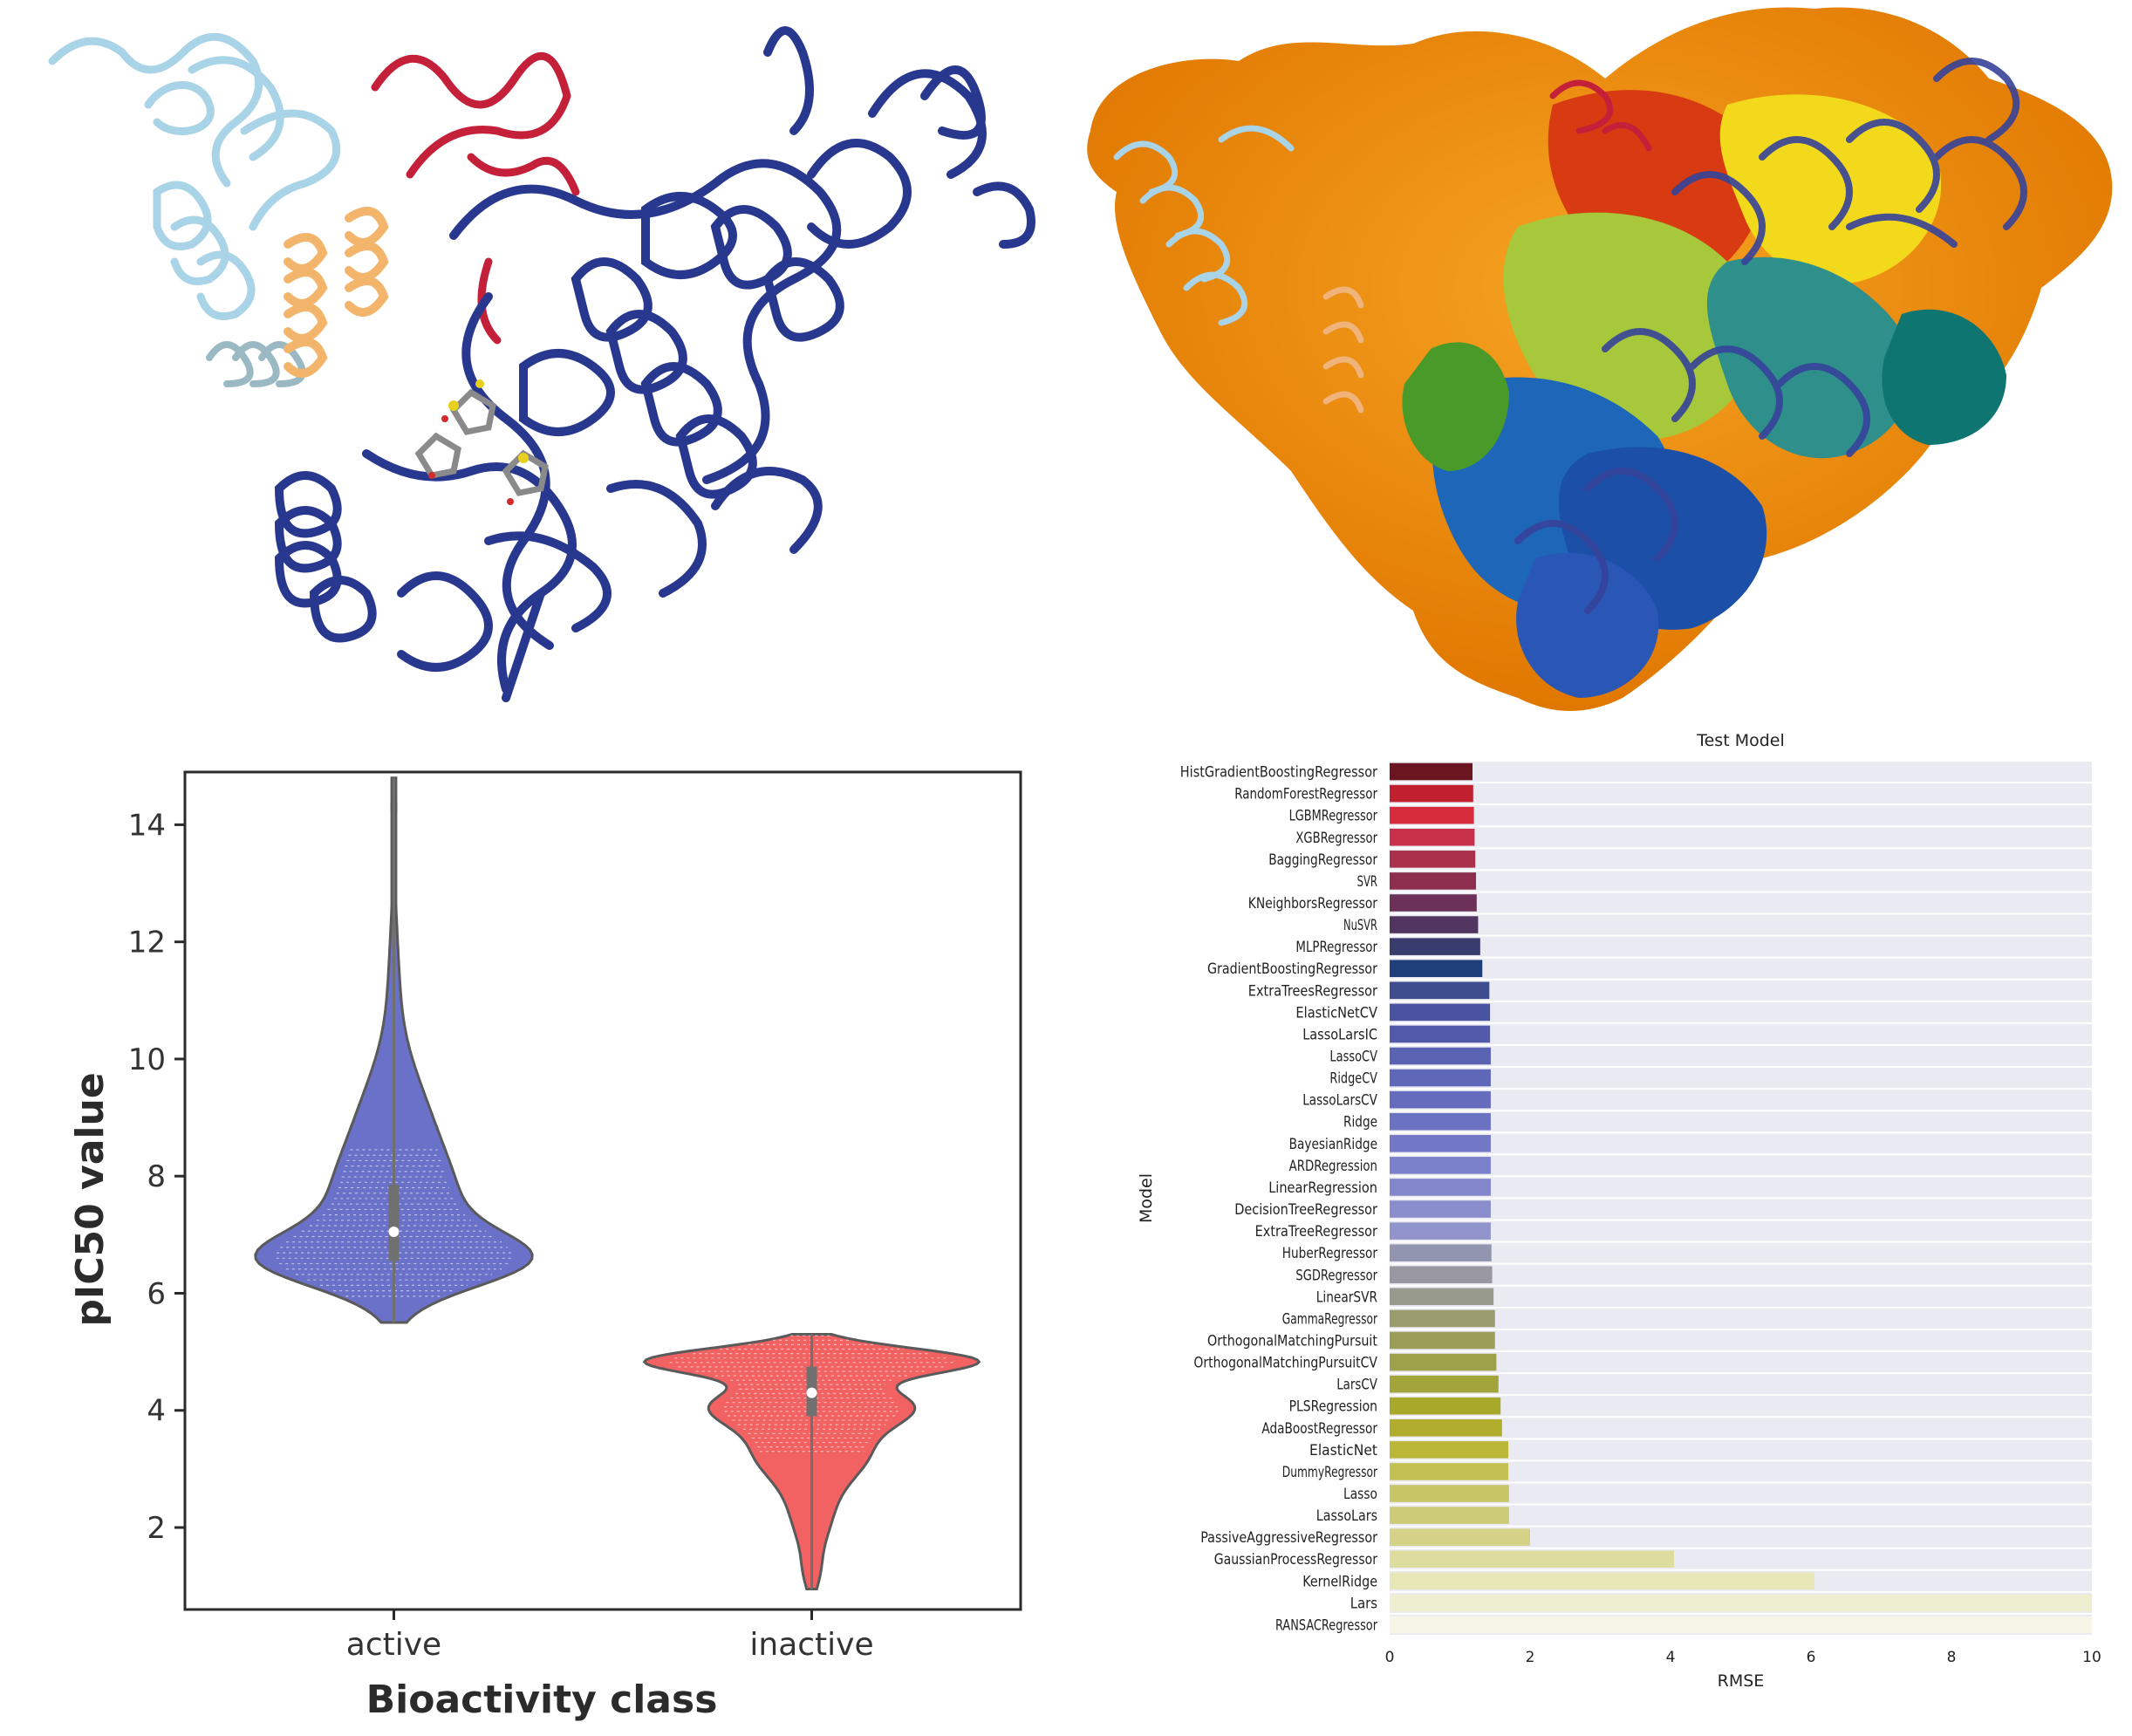 The width and height of the screenshot is (2132, 1736). What do you see at coordinates (1285, 1363) in the screenshot?
I see `y-tick-label: OrthogonalMatchingPursuitCV` at bounding box center [1285, 1363].